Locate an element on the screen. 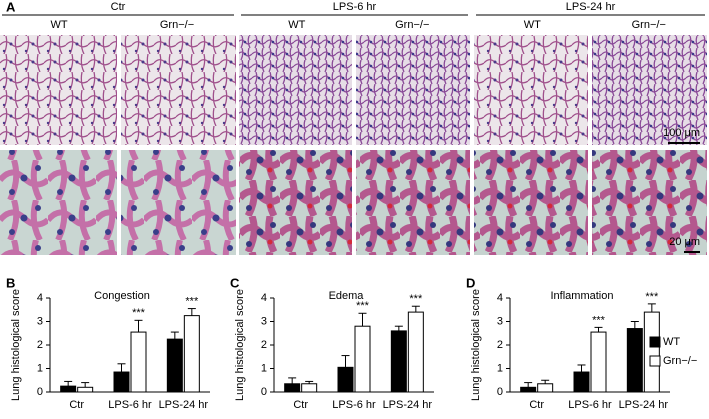 This screenshot has width=709, height=419. legend-label: WT is located at coordinates (671, 342).